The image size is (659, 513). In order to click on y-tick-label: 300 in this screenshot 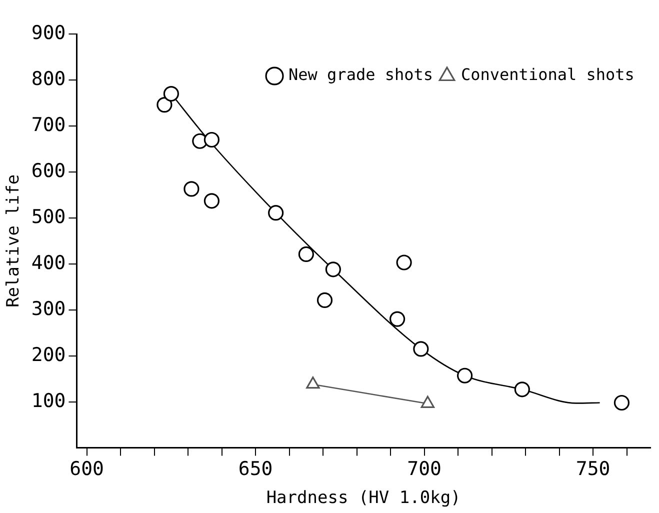, I will do `click(48, 309)`.